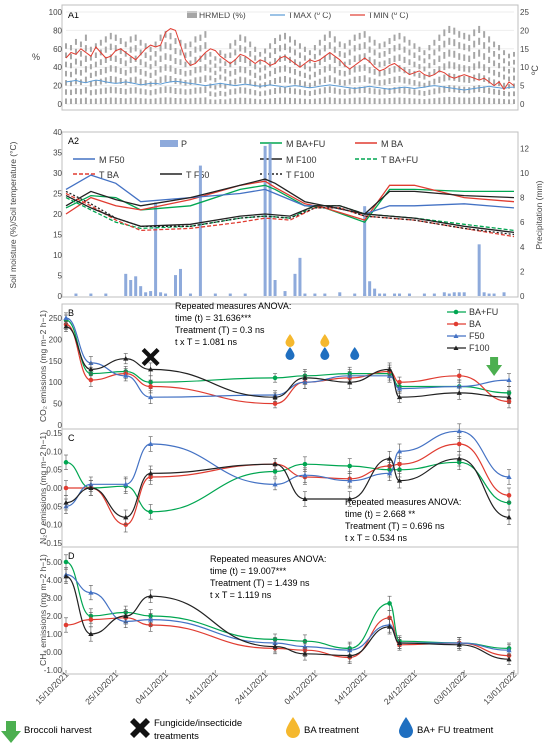 The image size is (550, 754). What do you see at coordinates (206, 342) in the screenshot?
I see `b-anova-line4: t x T = 1.081 ns` at bounding box center [206, 342].